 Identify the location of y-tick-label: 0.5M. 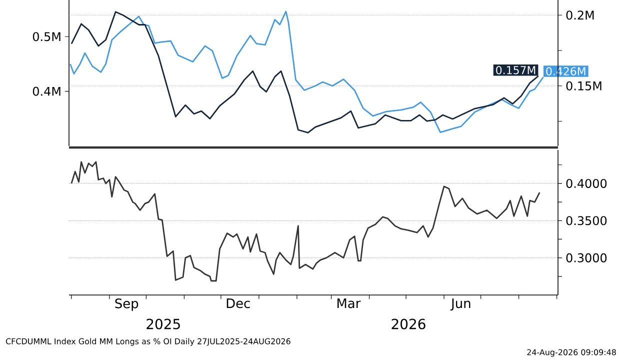
(46, 37).